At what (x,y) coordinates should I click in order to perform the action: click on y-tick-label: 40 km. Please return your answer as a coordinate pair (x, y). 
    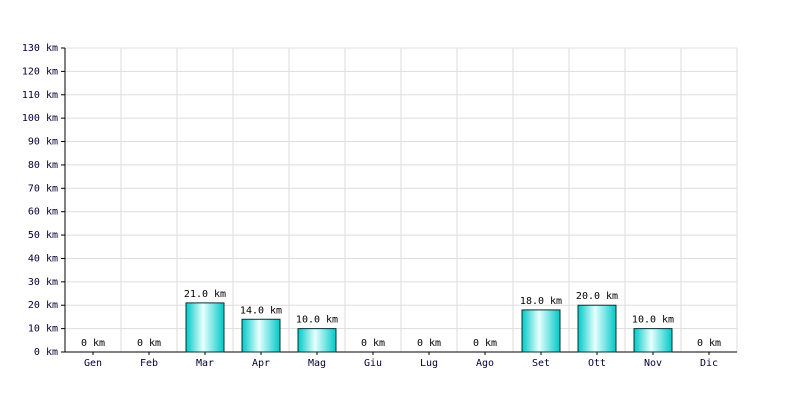
    Looking at the image, I should click on (43, 258).